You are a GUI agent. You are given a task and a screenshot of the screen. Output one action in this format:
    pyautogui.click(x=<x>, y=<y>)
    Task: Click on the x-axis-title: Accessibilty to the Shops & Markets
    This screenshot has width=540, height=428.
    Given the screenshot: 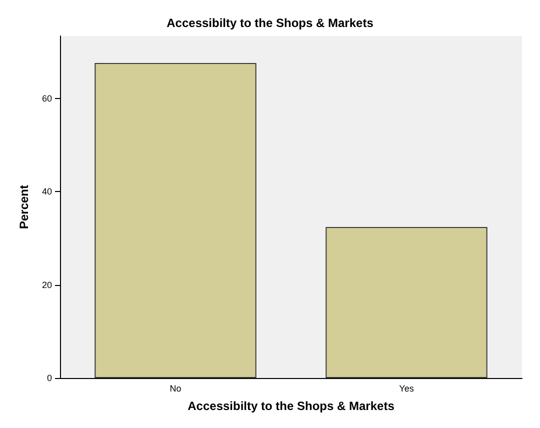 What is the action you would take?
    pyautogui.click(x=291, y=406)
    